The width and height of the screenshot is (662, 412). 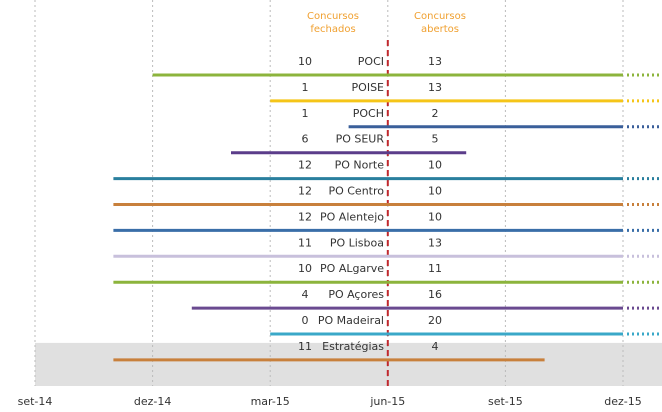 I want to click on program-name: PO SEUR, so click(x=360, y=139).